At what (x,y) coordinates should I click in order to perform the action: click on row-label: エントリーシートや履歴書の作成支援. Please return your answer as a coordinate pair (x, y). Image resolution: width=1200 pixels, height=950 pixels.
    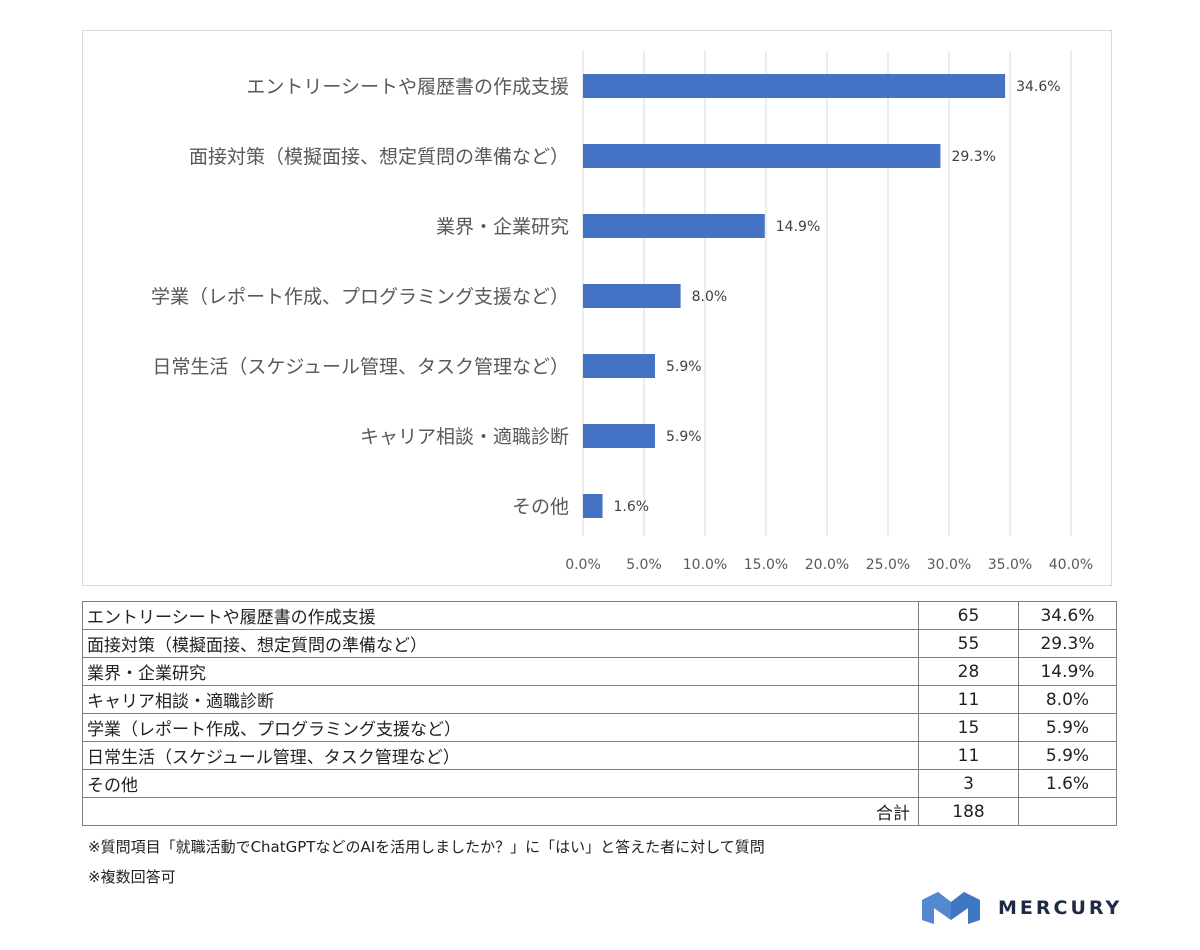
    Looking at the image, I should click on (500, 615).